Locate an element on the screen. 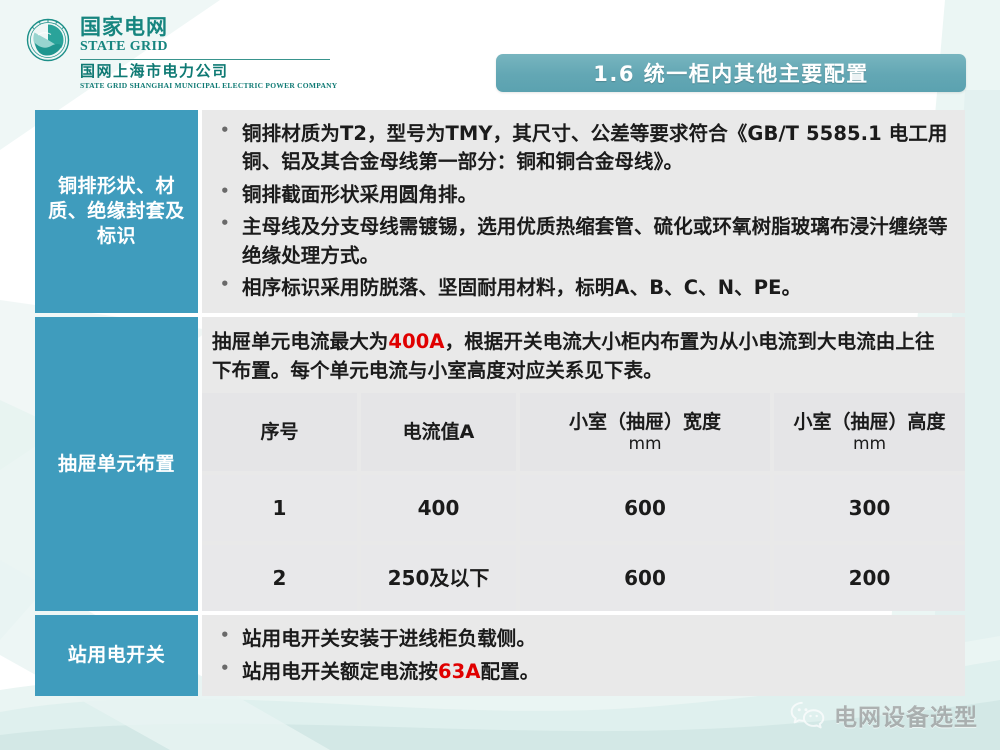  column-header-current: 电流值A is located at coordinates (438, 432).